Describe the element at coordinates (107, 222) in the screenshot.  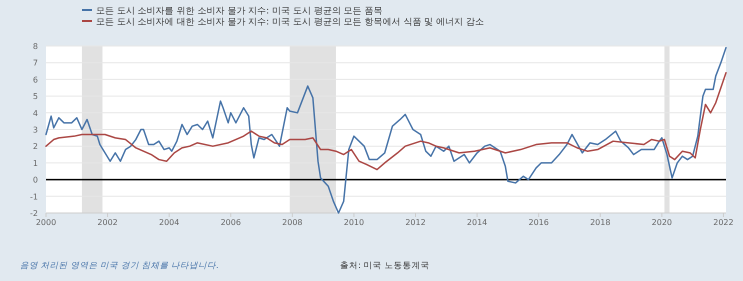
I see `x-tick-label: 2002` at that location.